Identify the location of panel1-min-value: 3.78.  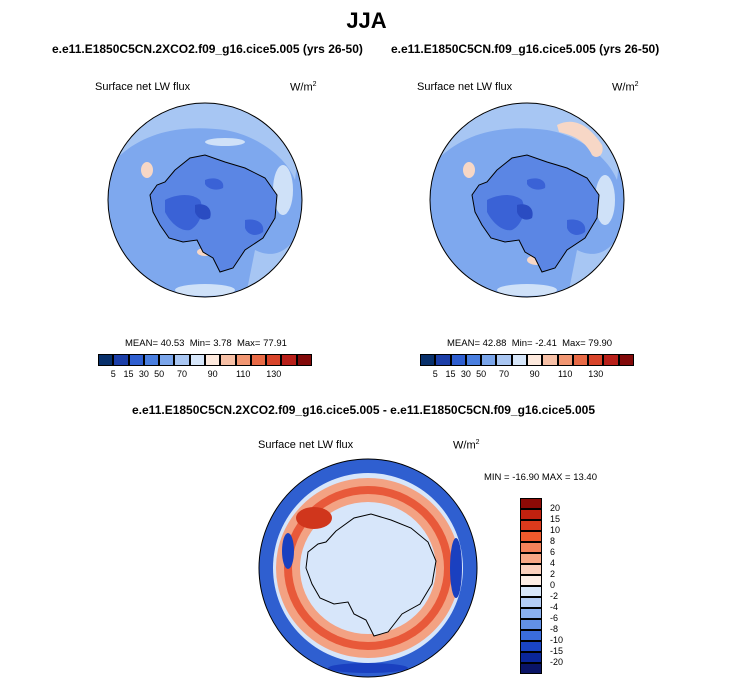
(222, 343).